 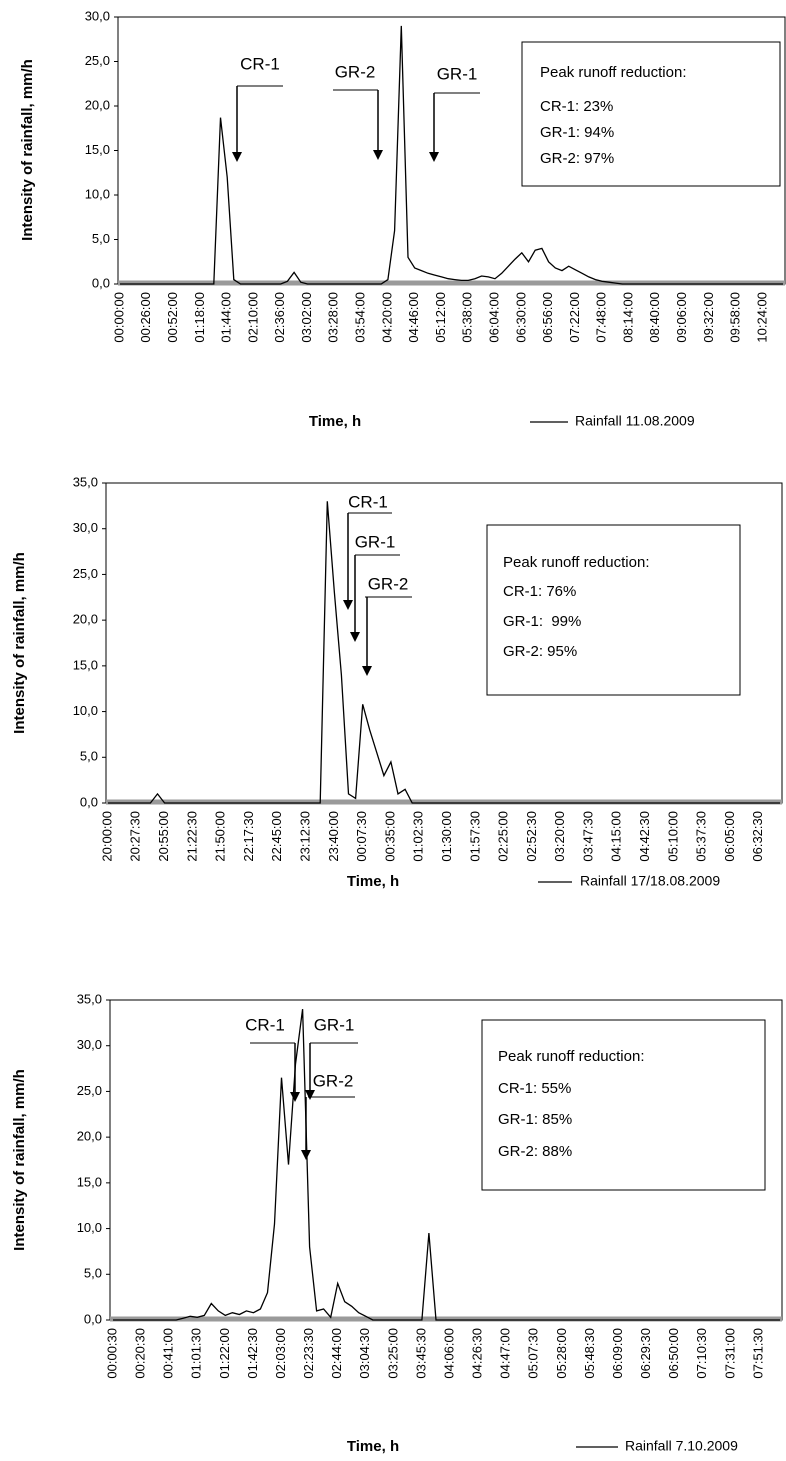 I want to click on x-tick-label: 04:15:00, so click(x=616, y=836).